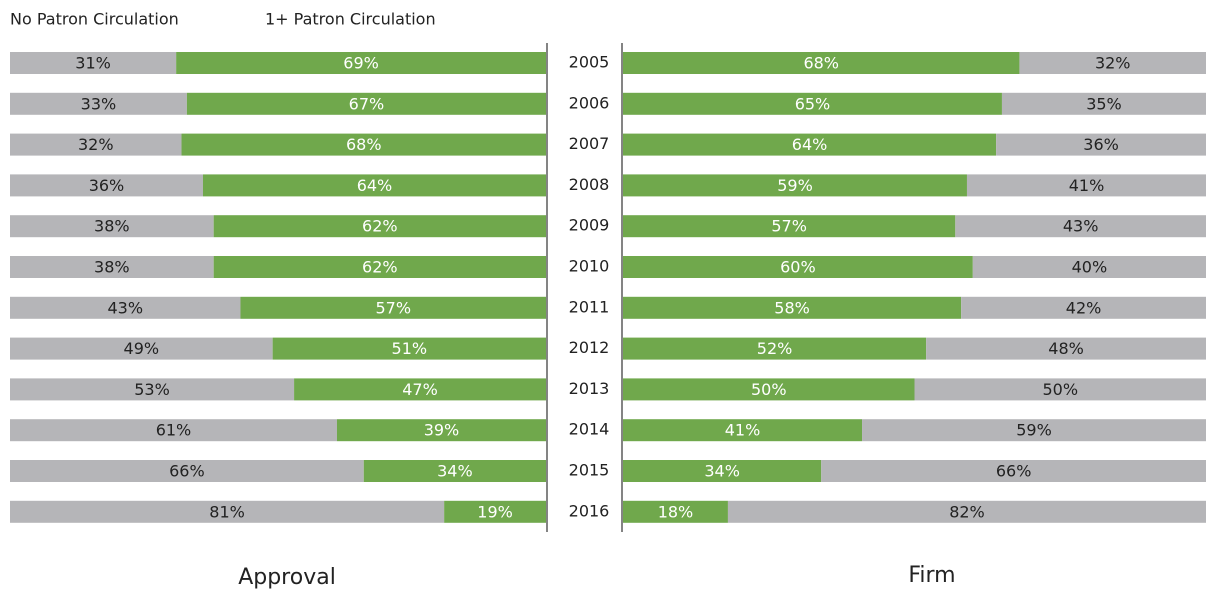  I want to click on value-label: 38%, so click(112, 226).